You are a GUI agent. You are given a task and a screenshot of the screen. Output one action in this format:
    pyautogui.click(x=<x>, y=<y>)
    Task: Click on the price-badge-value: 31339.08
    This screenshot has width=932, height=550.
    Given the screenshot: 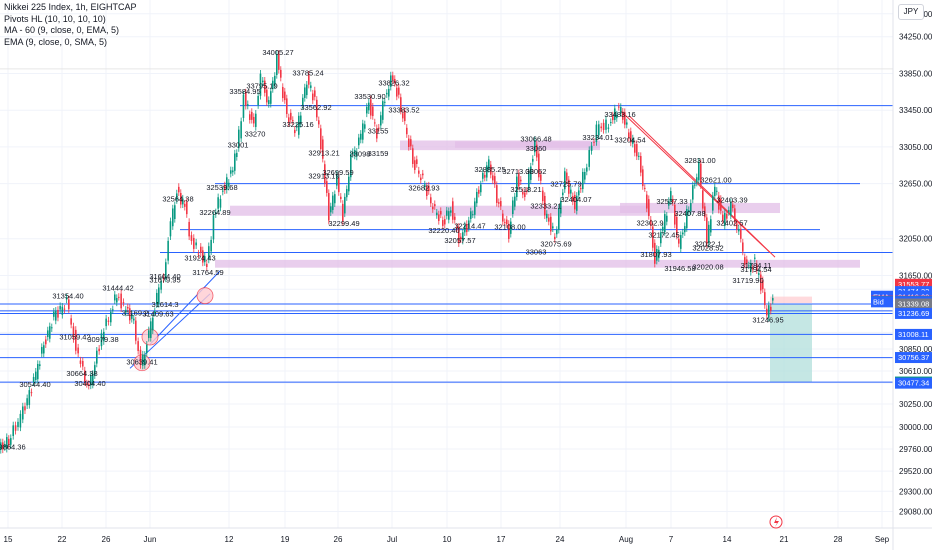 What is the action you would take?
    pyautogui.click(x=913, y=304)
    